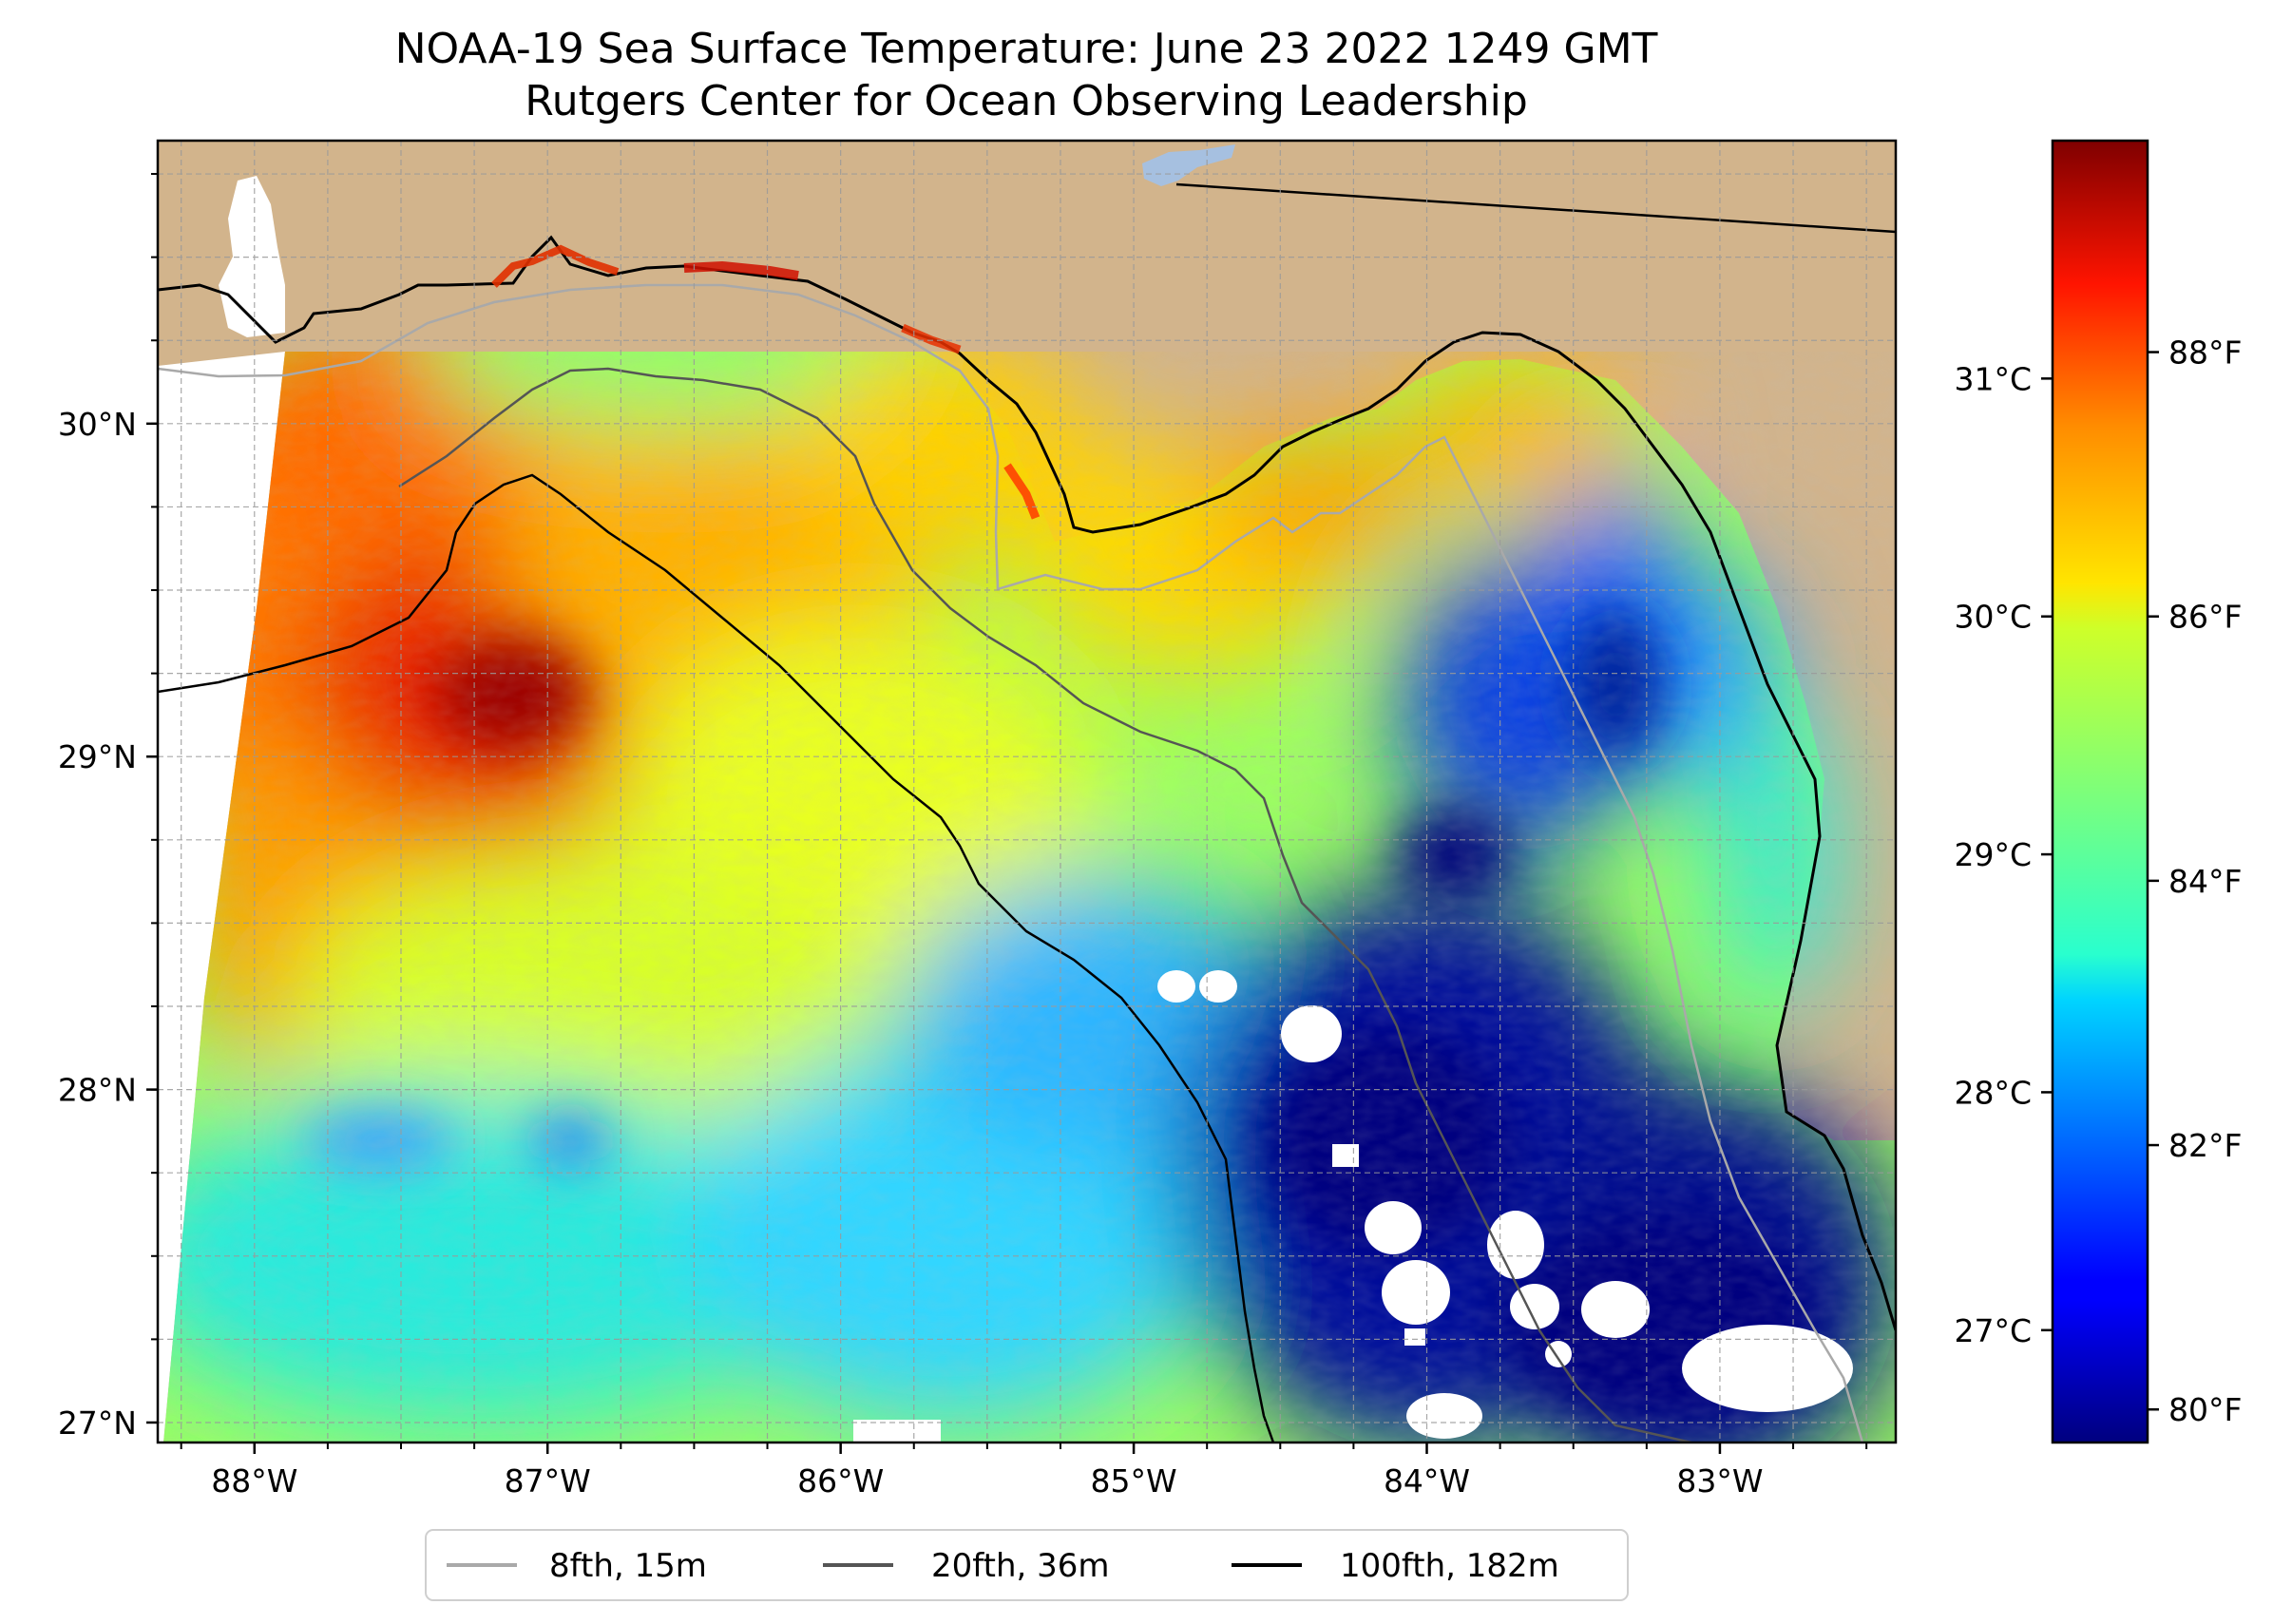 Image resolution: width=2292 pixels, height=1624 pixels. Describe the element at coordinates (1719, 1481) in the screenshot. I see `lon-tick-label: 83°W` at that location.